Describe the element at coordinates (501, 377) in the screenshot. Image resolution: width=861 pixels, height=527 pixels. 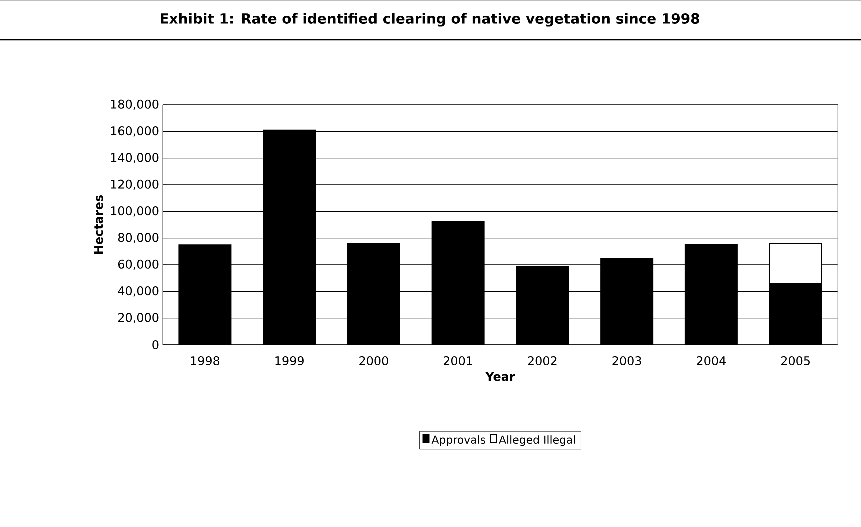
I see `x-axis-title: Year` at that location.